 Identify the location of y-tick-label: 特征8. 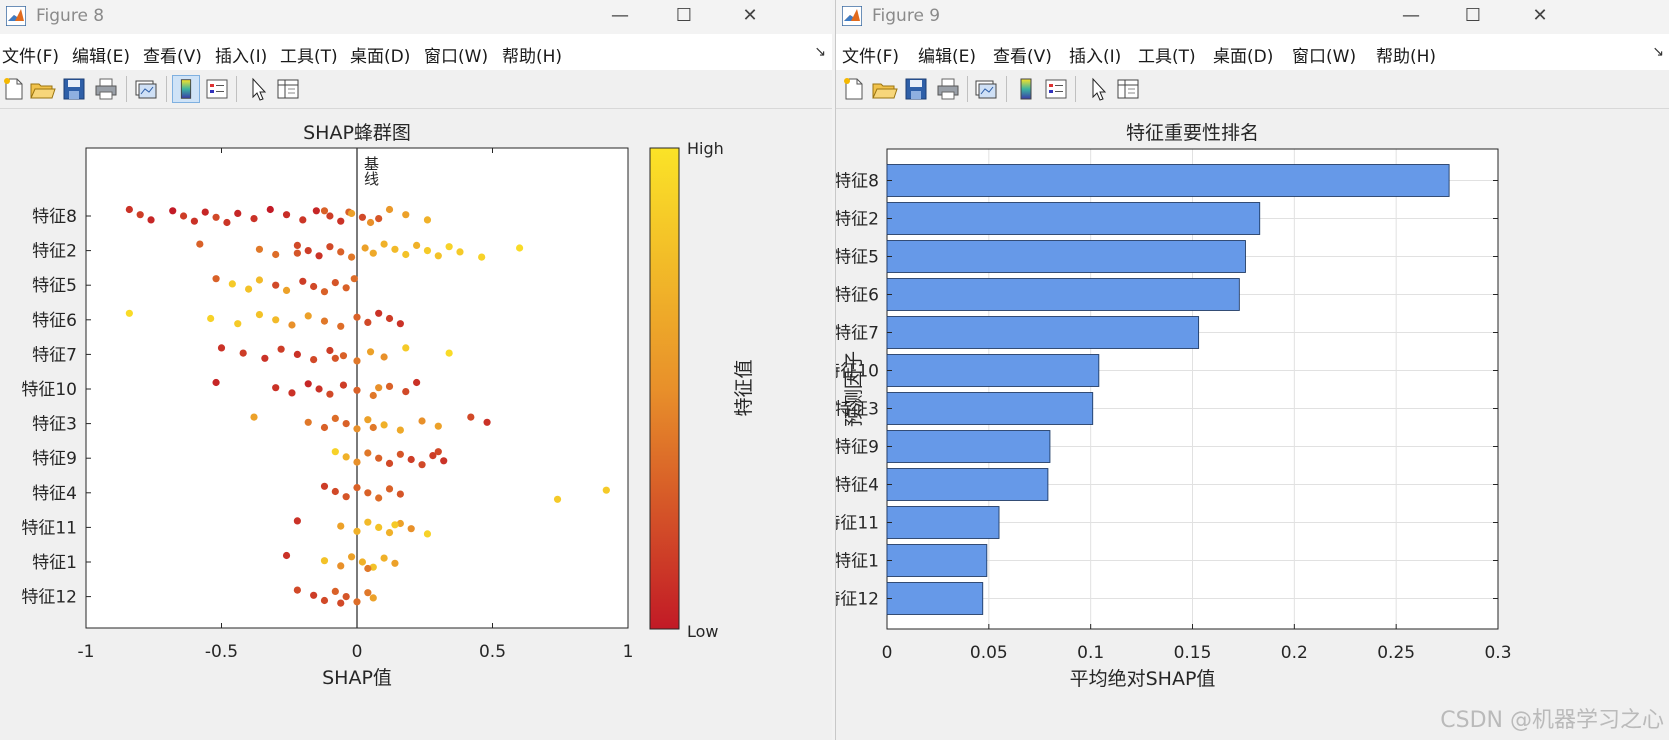
(857, 182).